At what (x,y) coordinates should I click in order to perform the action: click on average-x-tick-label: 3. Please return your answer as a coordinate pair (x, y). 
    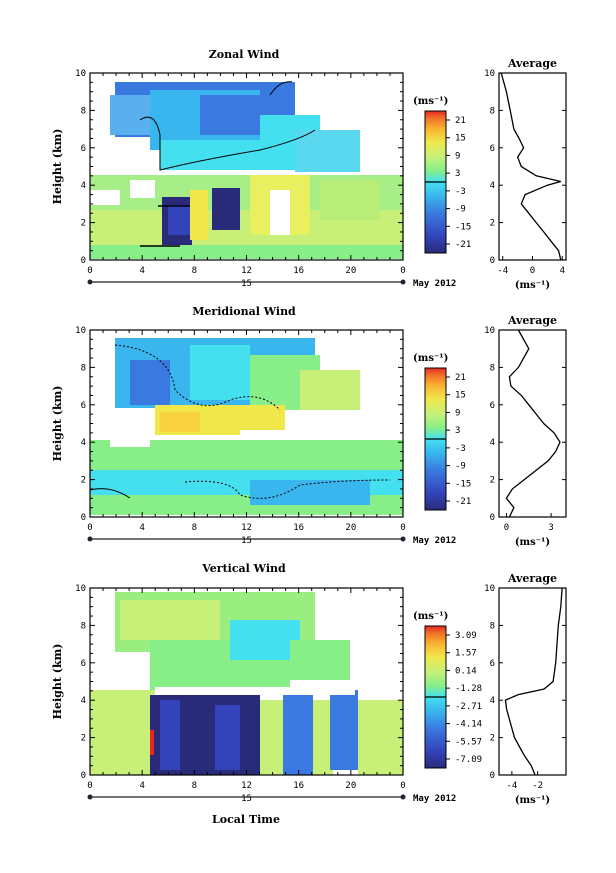
    Looking at the image, I should click on (550, 528).